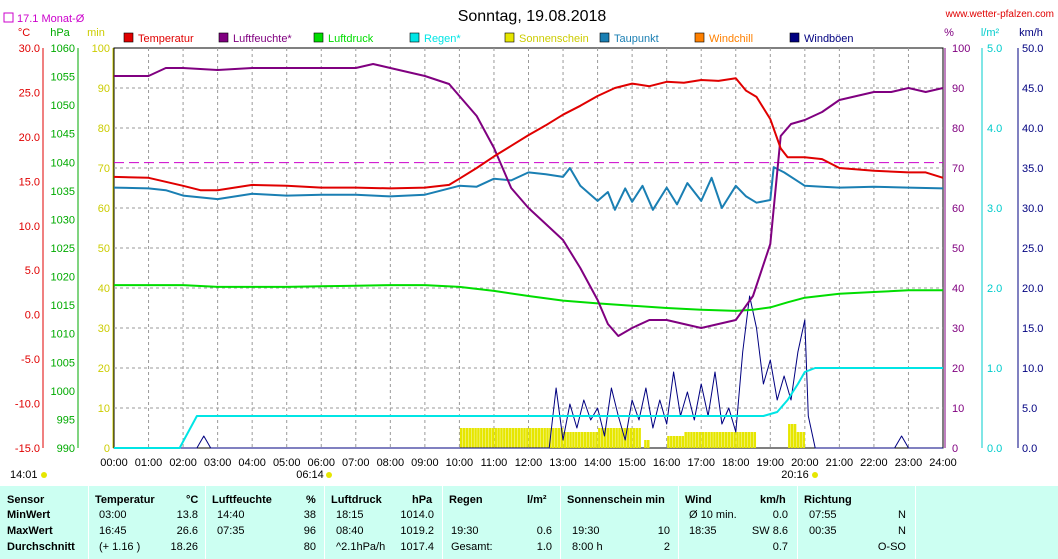  What do you see at coordinates (632, 463) in the screenshot?
I see `x-tick-label: 15:00` at bounding box center [632, 463].